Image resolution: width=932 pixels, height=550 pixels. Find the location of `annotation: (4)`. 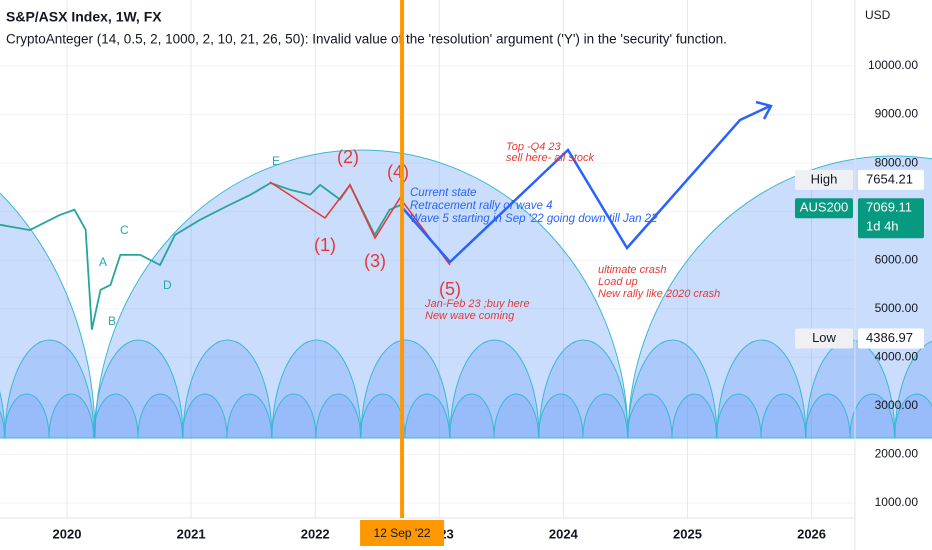

annotation: (4) is located at coordinates (398, 172).